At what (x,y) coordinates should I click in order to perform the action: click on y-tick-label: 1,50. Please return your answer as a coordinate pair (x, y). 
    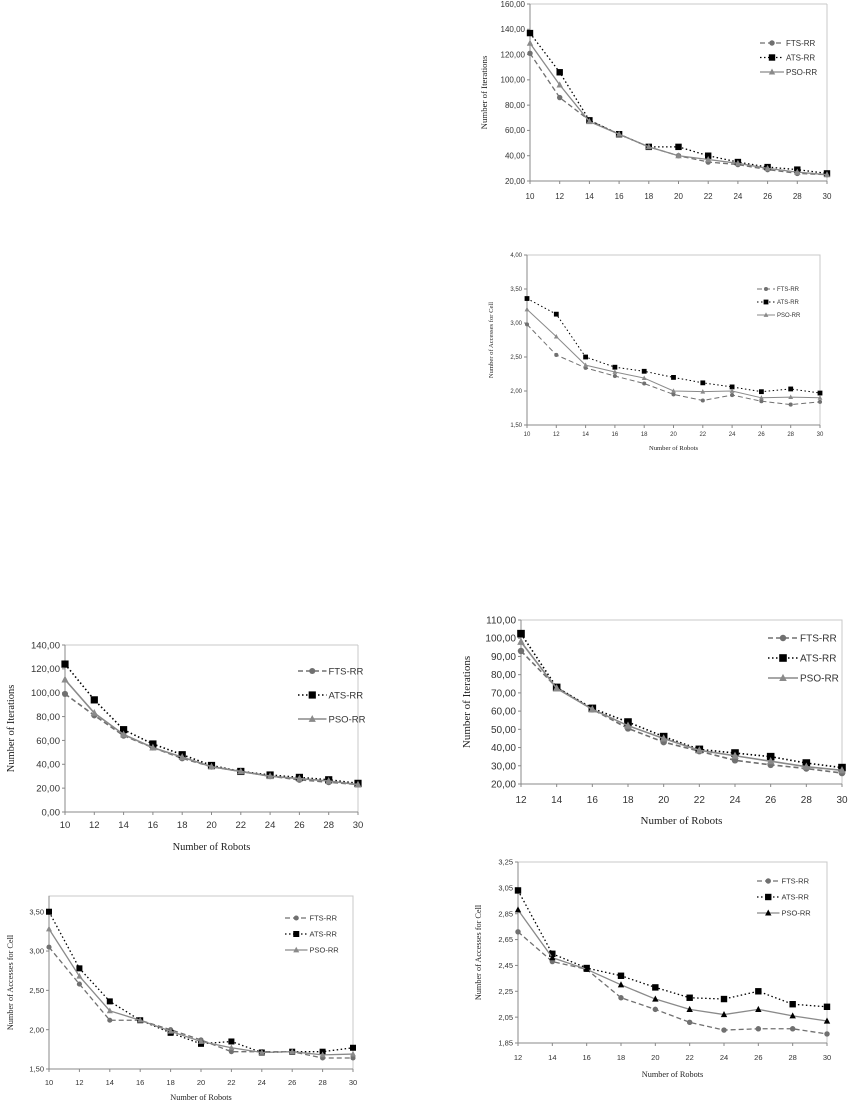
    Looking at the image, I should click on (516, 426).